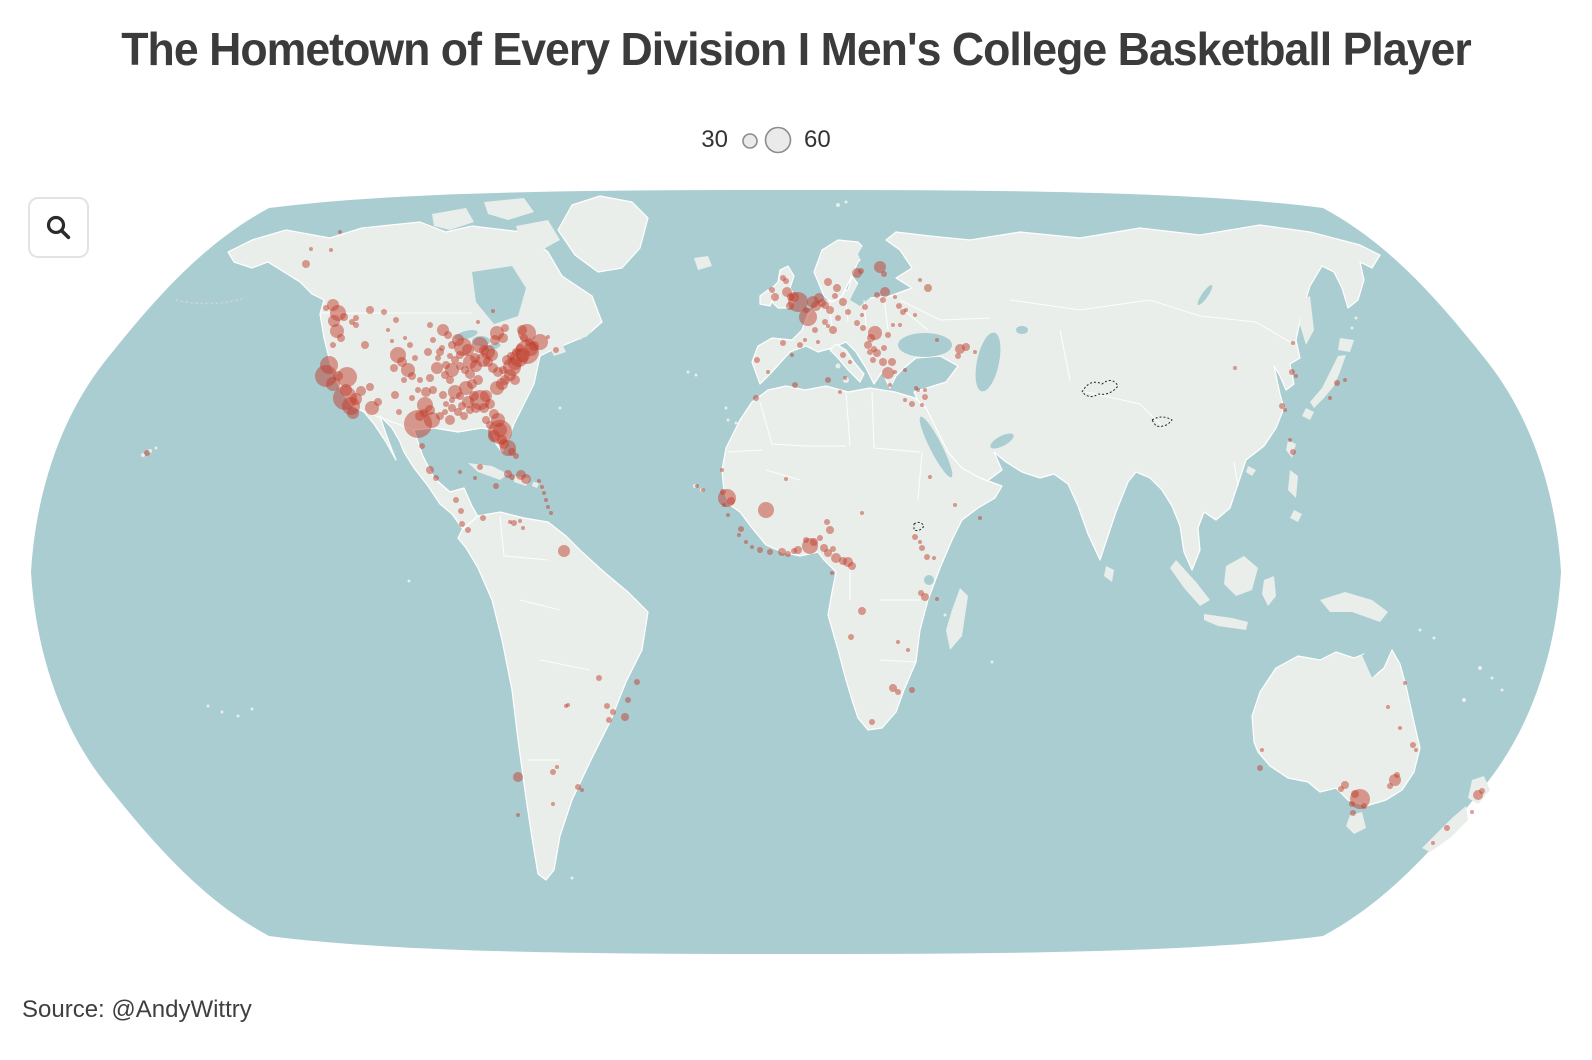  What do you see at coordinates (58, 227) in the screenshot?
I see `zoom-search-button` at bounding box center [58, 227].